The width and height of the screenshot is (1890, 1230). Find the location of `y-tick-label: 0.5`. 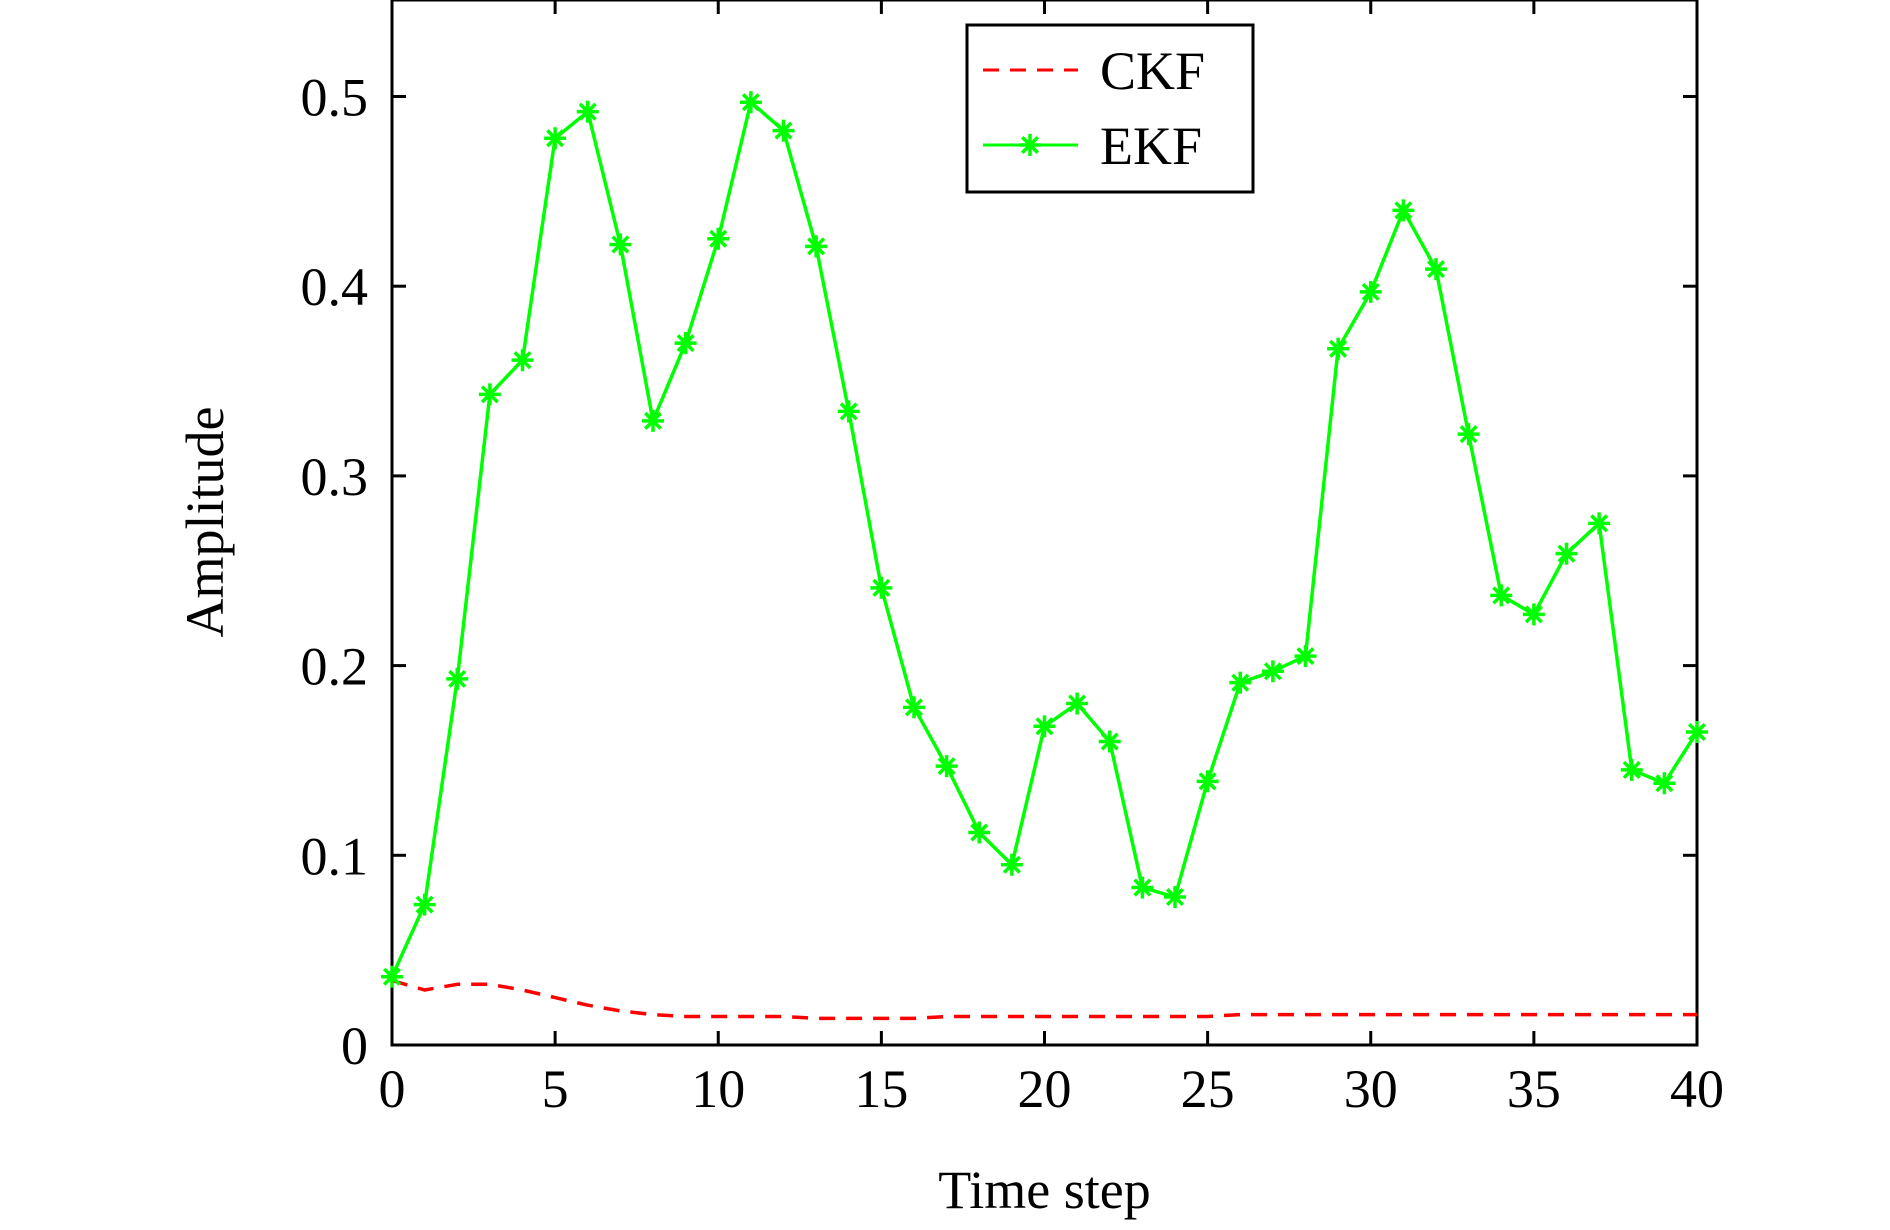

y-tick-label: 0.5 is located at coordinates (335, 98).